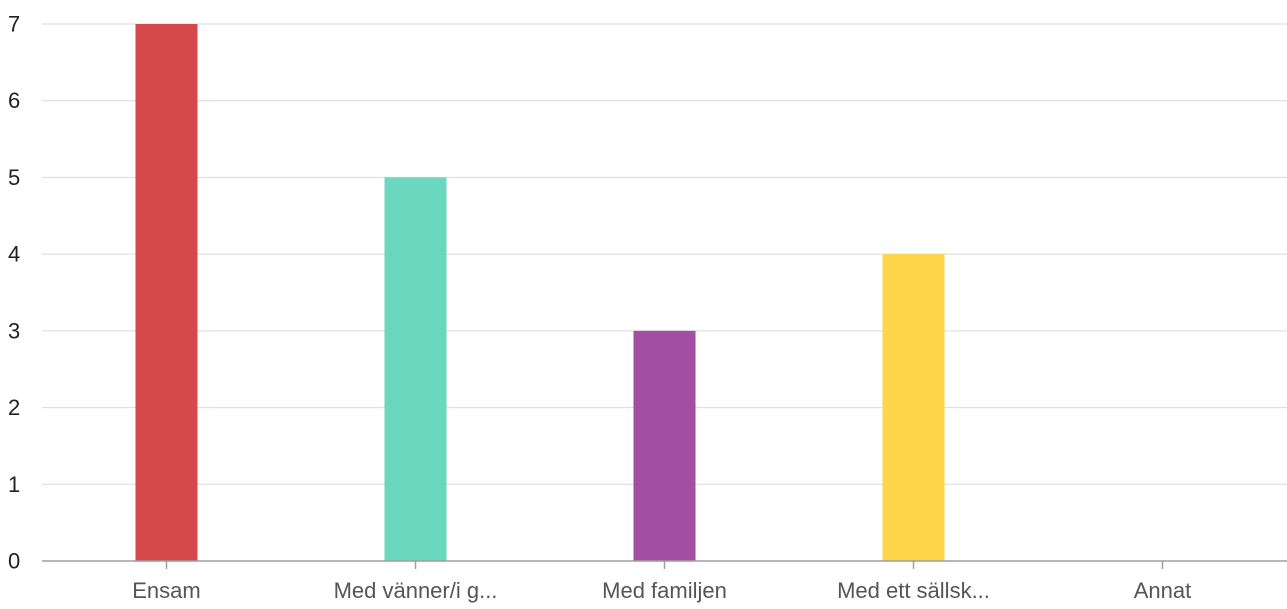 The height and width of the screenshot is (609, 1287). What do you see at coordinates (14, 177) in the screenshot?
I see `y-tick-label: 5` at bounding box center [14, 177].